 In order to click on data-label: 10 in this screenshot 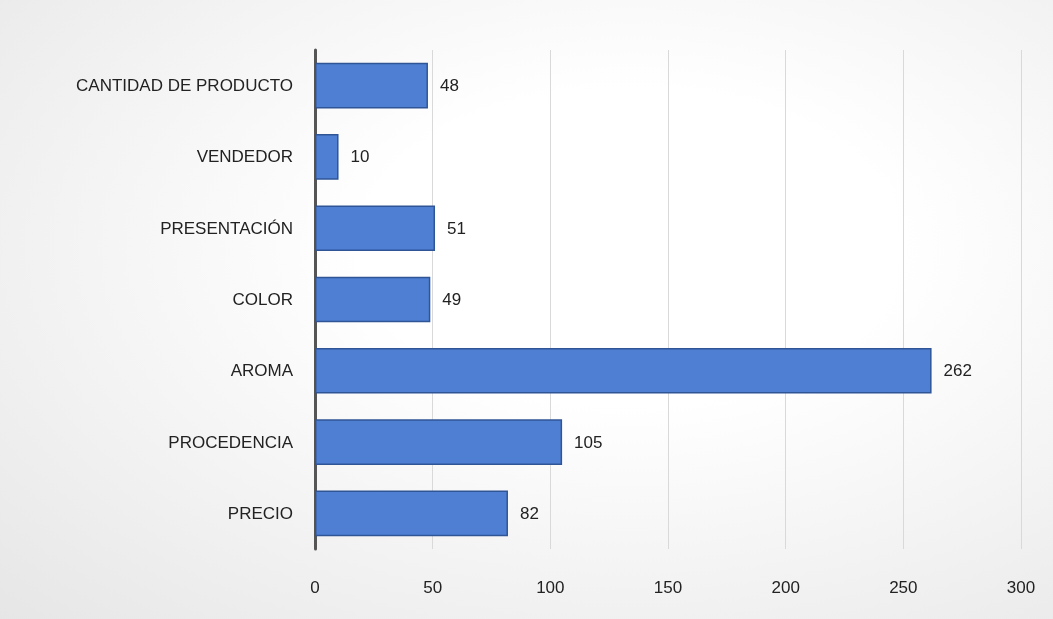, I will do `click(360, 157)`.